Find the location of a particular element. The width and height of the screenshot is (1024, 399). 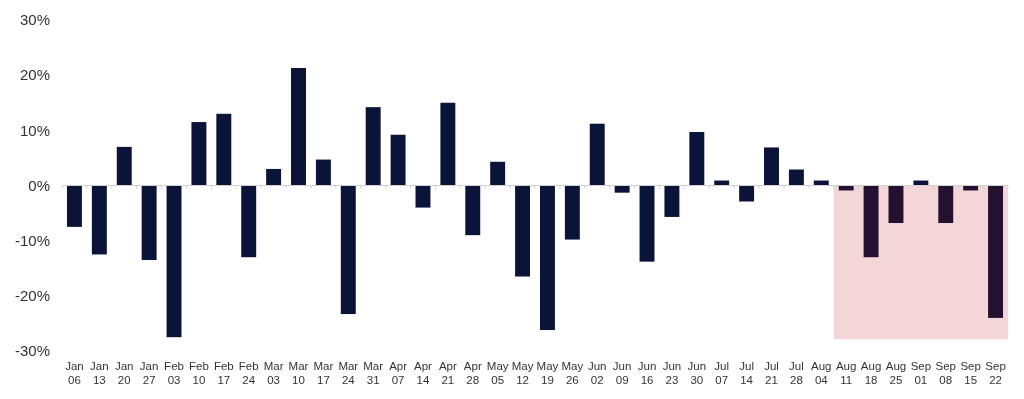

x-tick-label: Apr 07 is located at coordinates (398, 373).